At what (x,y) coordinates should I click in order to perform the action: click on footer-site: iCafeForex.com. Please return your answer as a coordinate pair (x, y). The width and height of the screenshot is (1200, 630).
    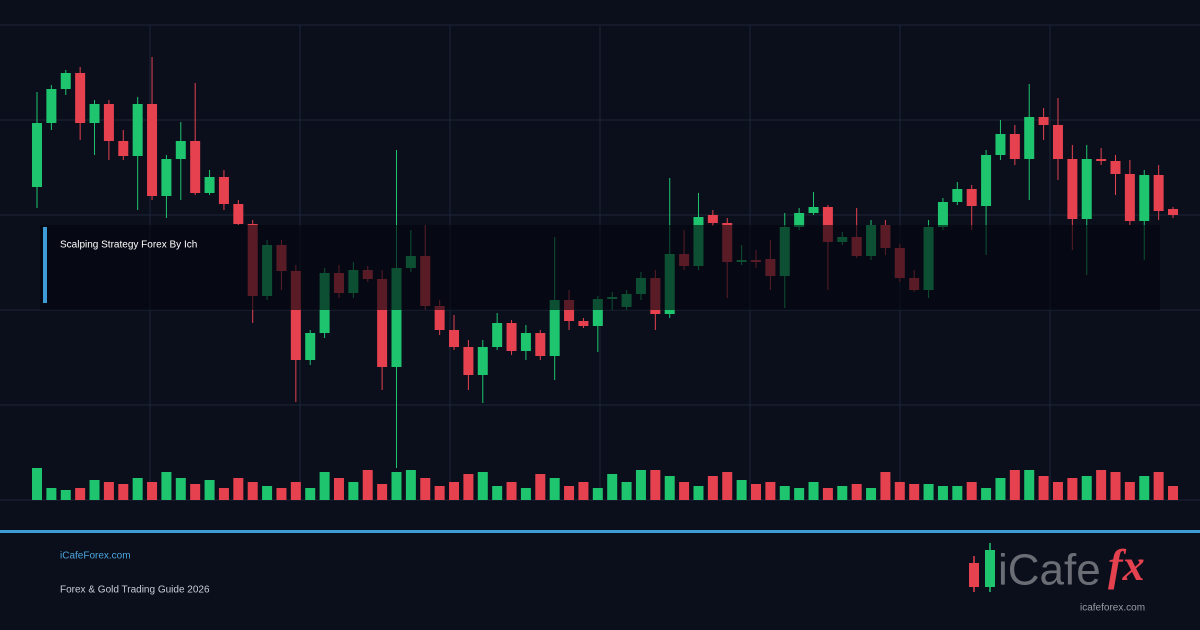
    Looking at the image, I should click on (95, 556).